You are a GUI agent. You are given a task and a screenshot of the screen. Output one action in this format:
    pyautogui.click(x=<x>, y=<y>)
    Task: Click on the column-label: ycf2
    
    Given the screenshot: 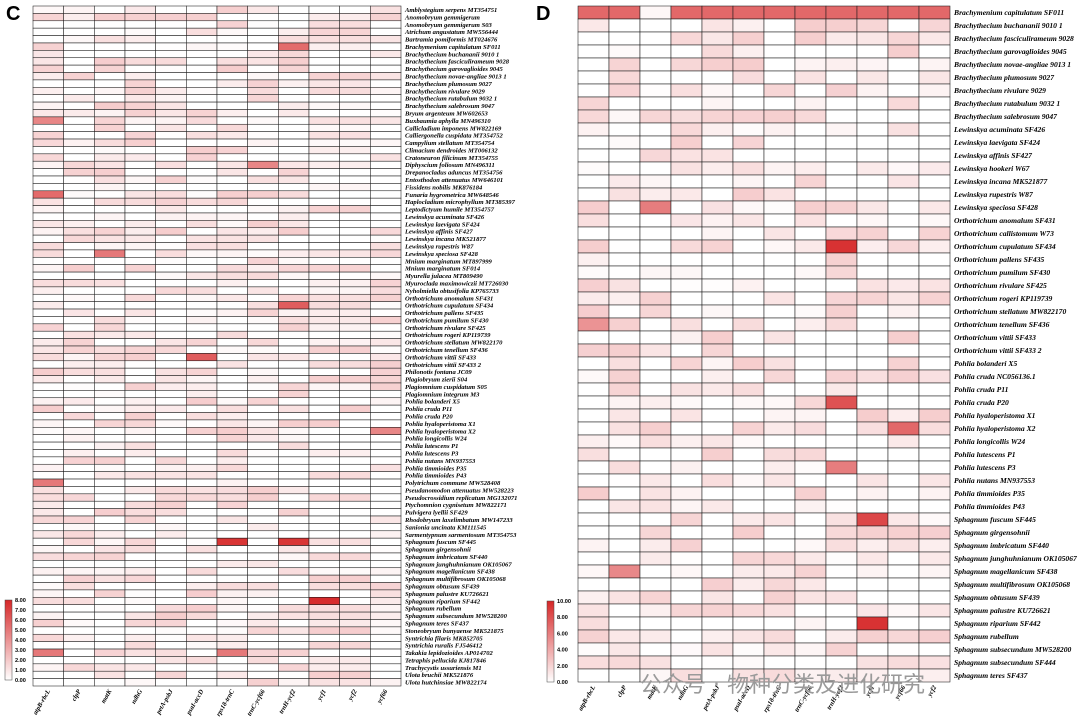 What is the action you would take?
    pyautogui.click(x=932, y=691)
    